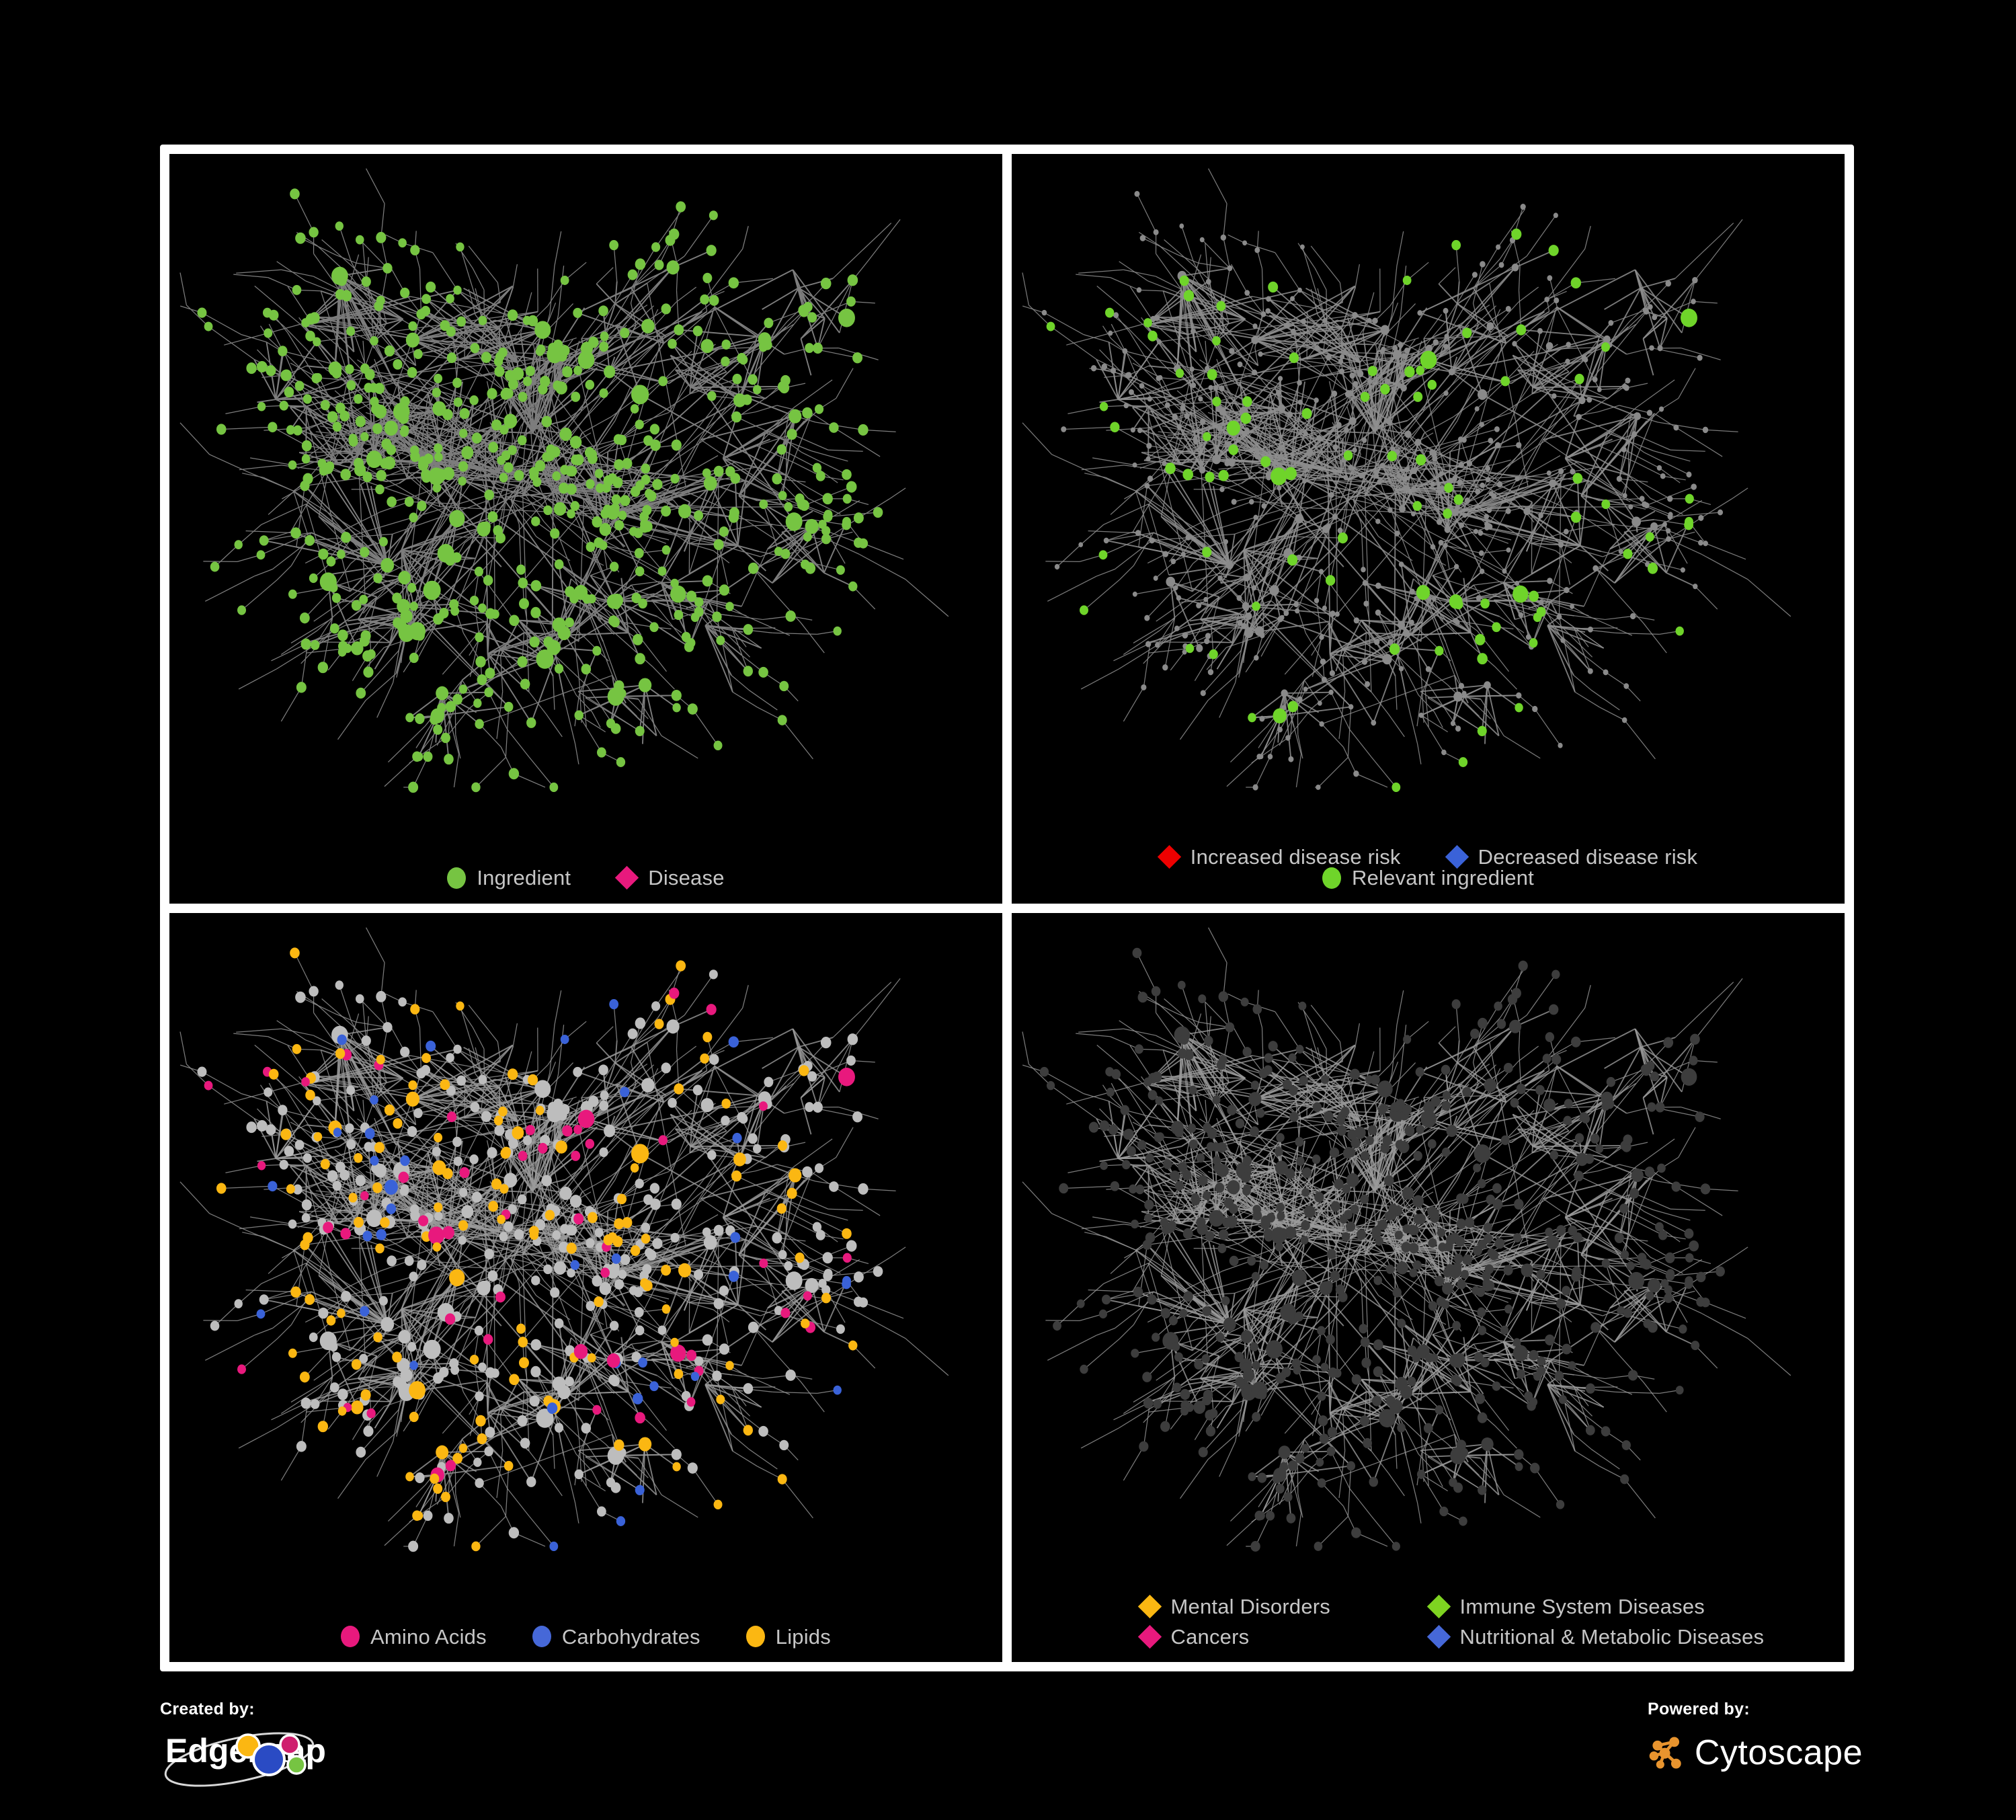 This screenshot has width=2016, height=1820. I want to click on edgeleap-logo-svg: EdgeLeap, so click(245, 1759).